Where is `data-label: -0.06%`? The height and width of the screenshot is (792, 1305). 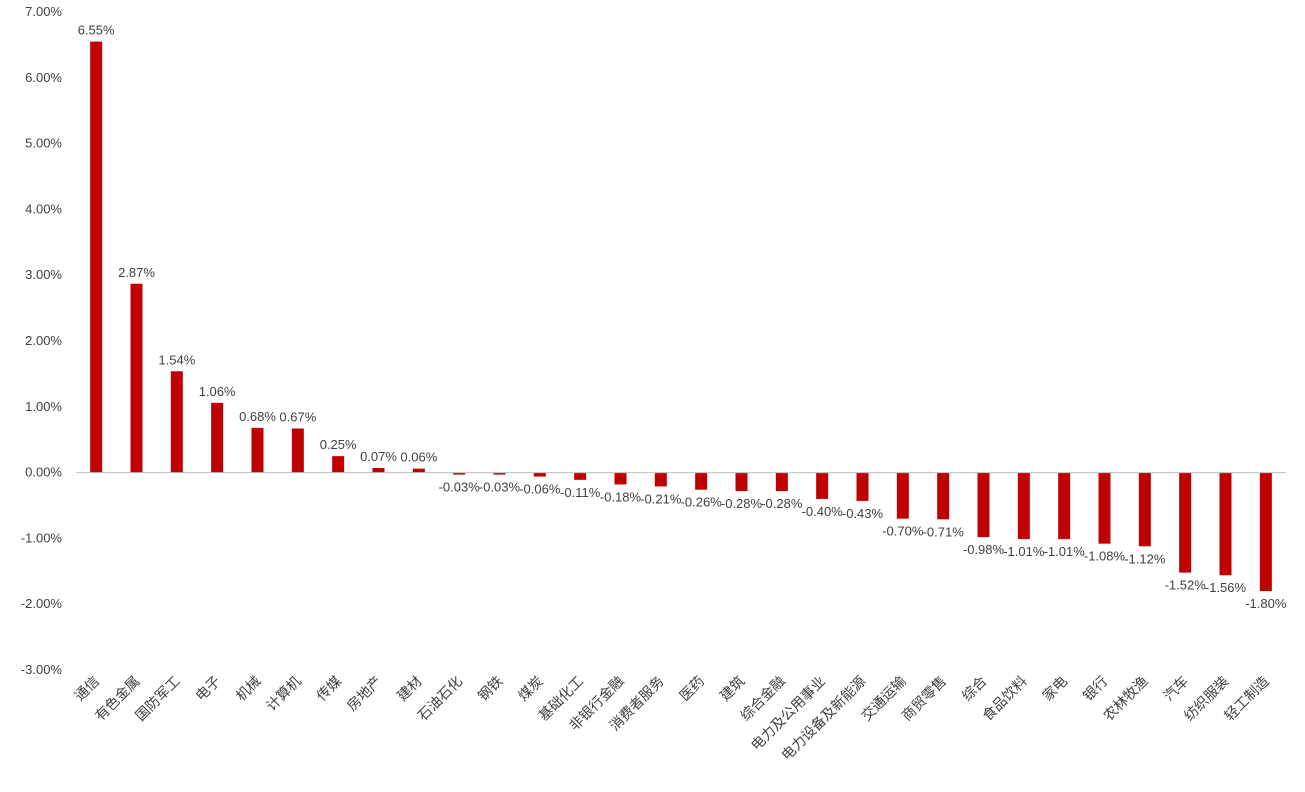 data-label: -0.06% is located at coordinates (540, 489).